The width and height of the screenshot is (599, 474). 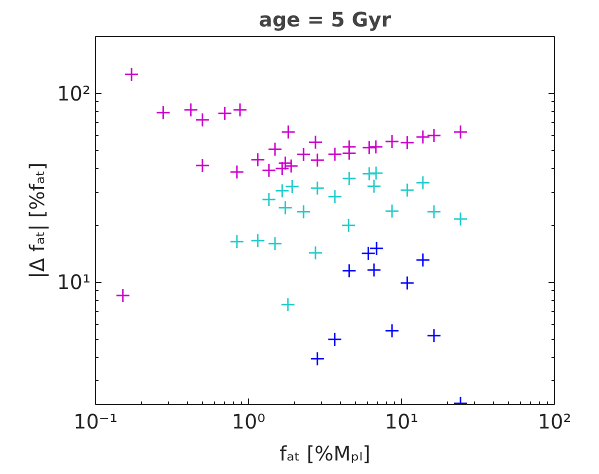 I want to click on x-axis-title: fₐₜ [%Mₚₗ], so click(x=325, y=454).